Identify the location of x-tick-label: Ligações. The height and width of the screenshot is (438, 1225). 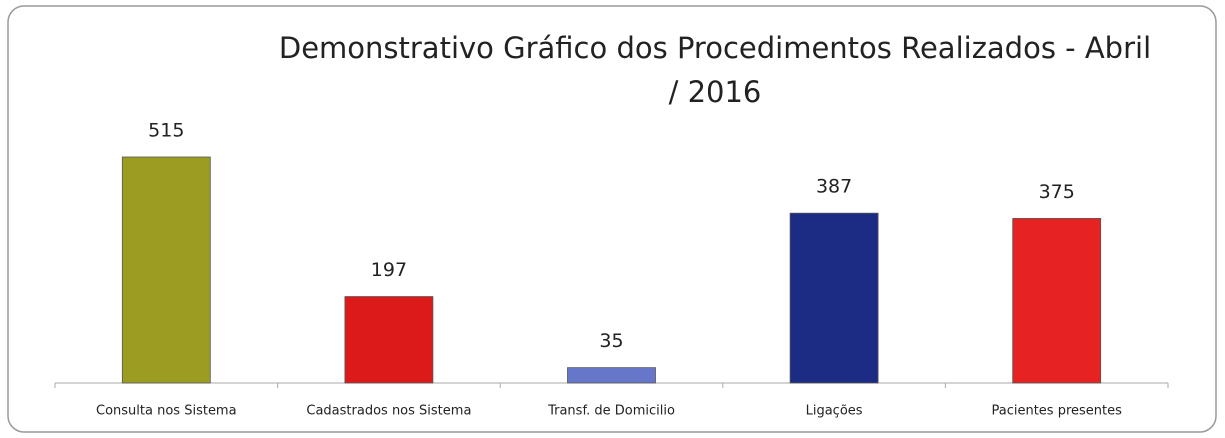
(834, 411).